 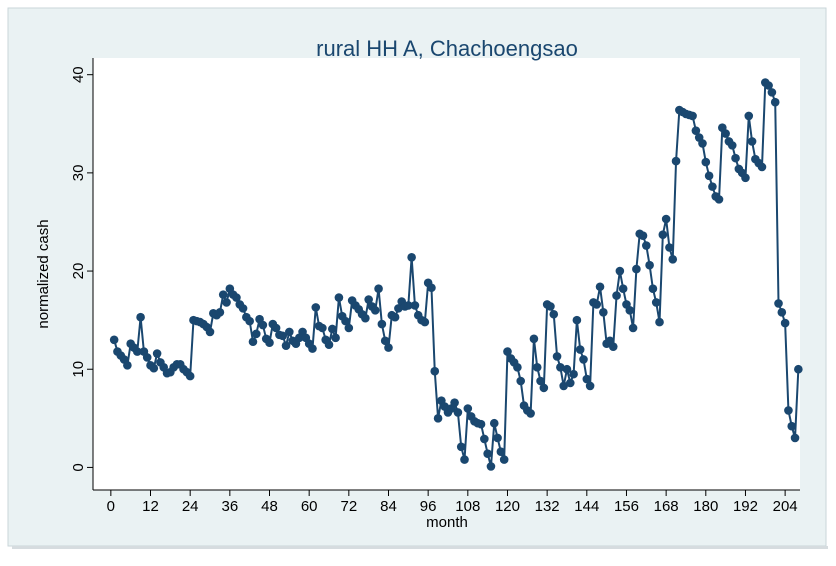 What do you see at coordinates (467, 506) in the screenshot?
I see `x-tick-label: 108` at bounding box center [467, 506].